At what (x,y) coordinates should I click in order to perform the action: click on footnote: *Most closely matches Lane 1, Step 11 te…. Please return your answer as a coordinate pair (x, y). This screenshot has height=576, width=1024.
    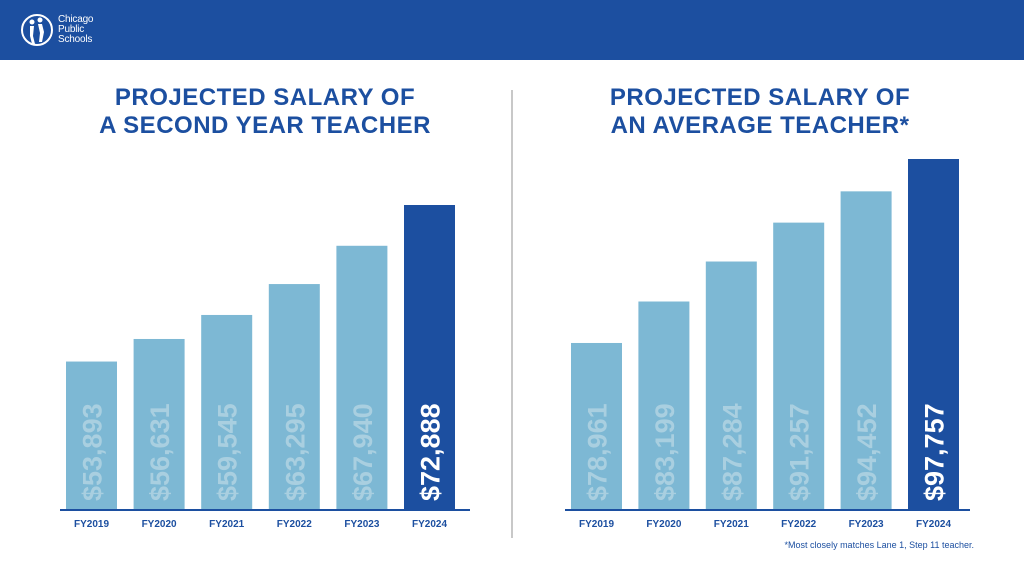
    Looking at the image, I should click on (879, 545).